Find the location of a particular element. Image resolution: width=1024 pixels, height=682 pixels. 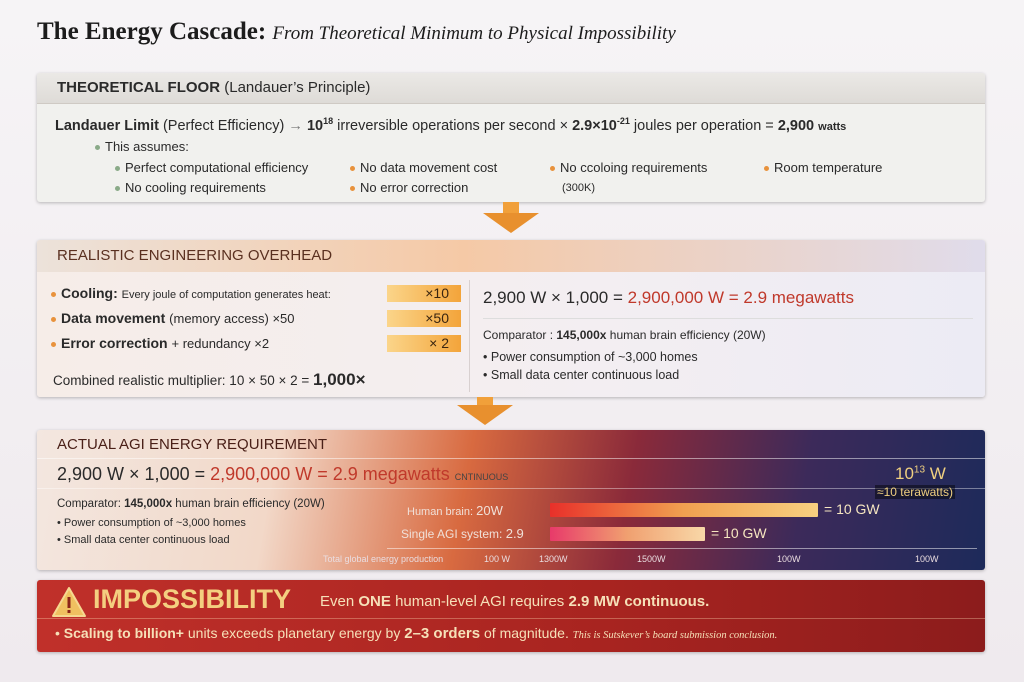

arrow-icon is located at coordinates (511, 208).